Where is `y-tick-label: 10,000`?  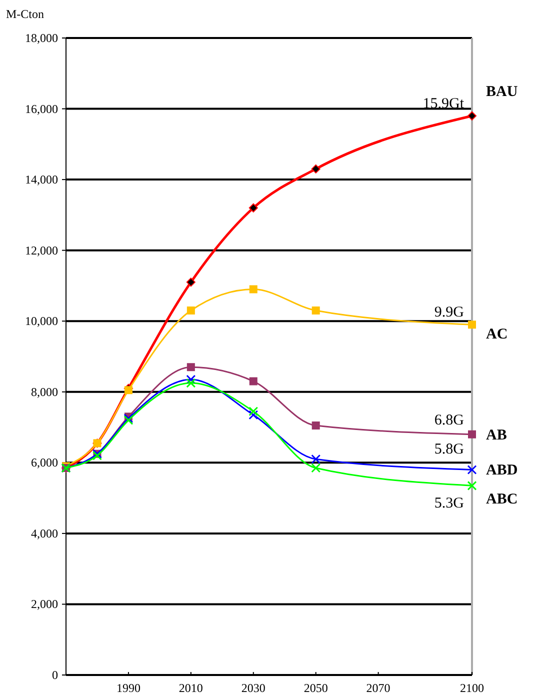
y-tick-label: 10,000 is located at coordinates (41, 321).